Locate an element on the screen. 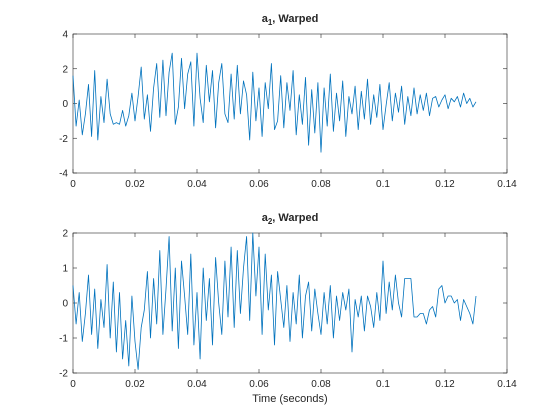  y-tick-label: -4 is located at coordinates (63, 174).